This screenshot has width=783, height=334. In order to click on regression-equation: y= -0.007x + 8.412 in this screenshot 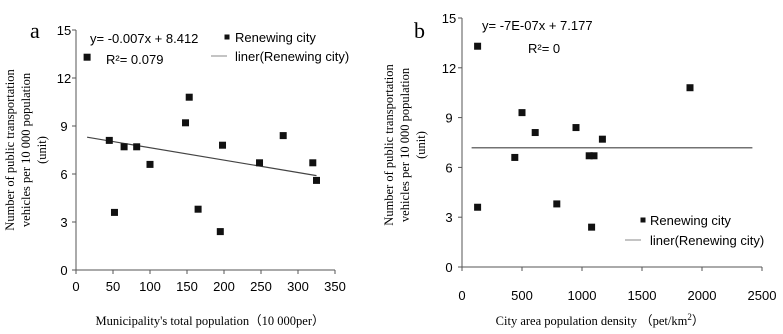, I will do `click(144, 38)`.